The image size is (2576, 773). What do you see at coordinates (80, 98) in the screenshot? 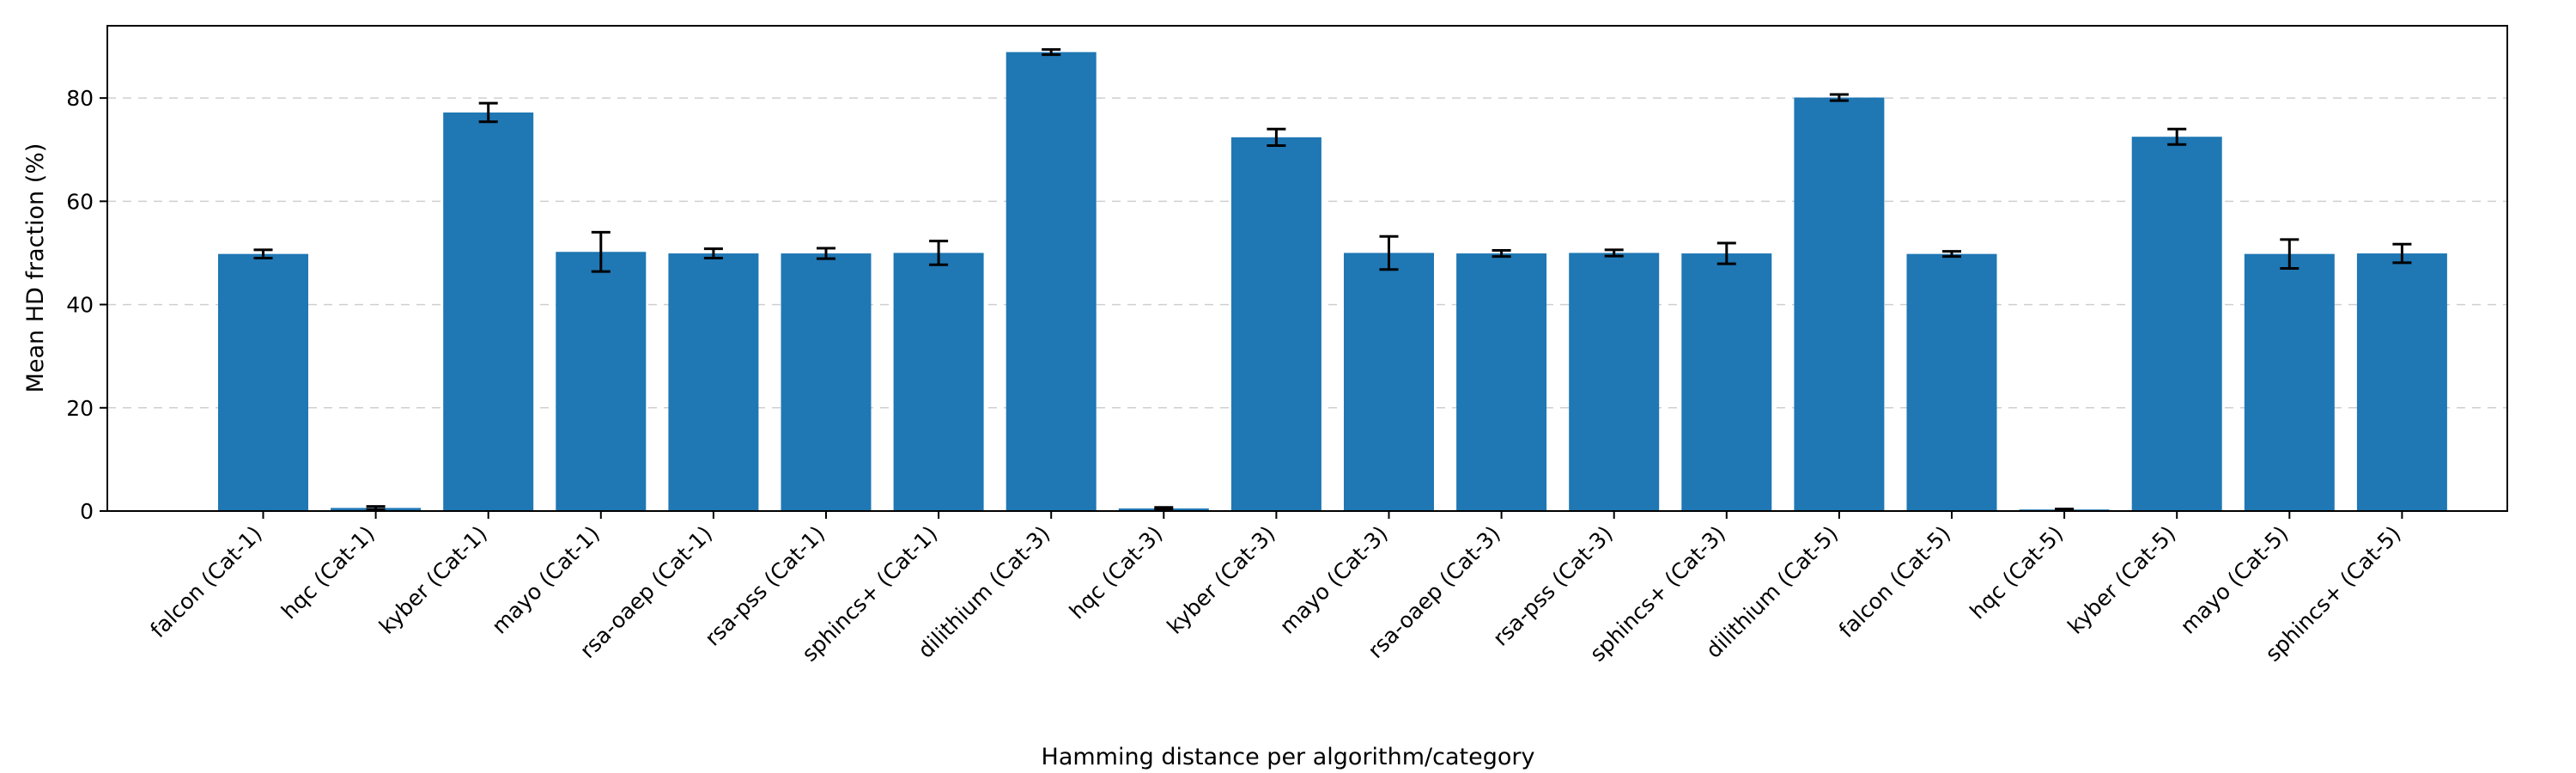
I see `y-tick-label: 80` at bounding box center [80, 98].